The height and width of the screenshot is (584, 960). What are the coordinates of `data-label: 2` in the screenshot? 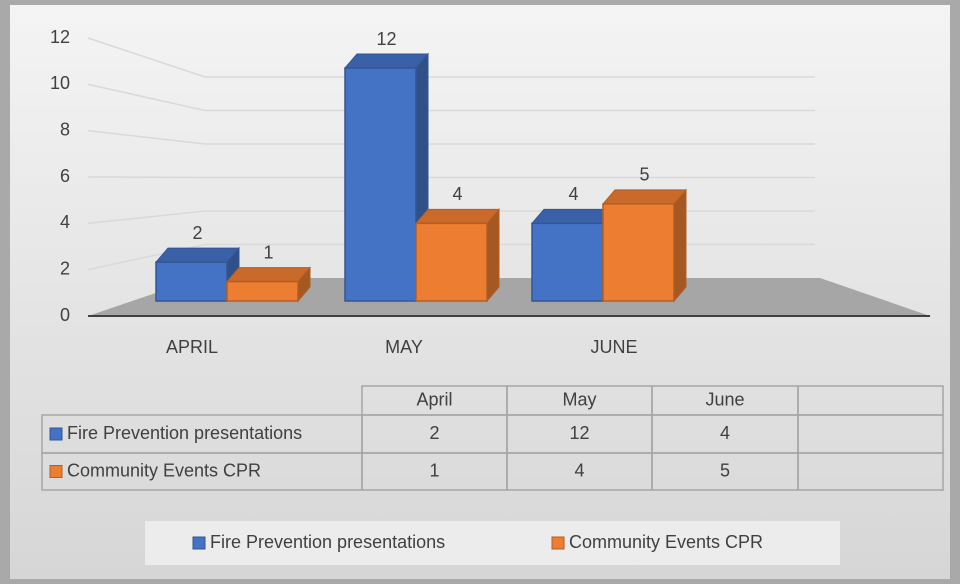 It's located at (197, 233).